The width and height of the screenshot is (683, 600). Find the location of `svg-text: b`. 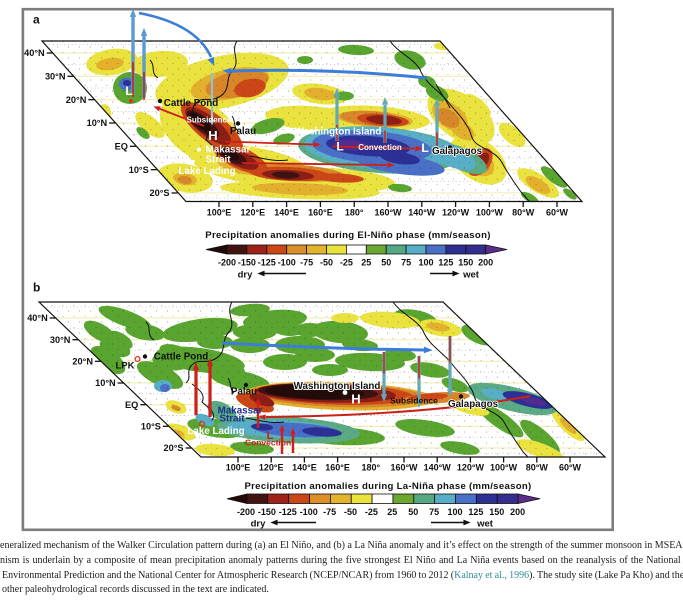

svg-text: b is located at coordinates (36, 288).